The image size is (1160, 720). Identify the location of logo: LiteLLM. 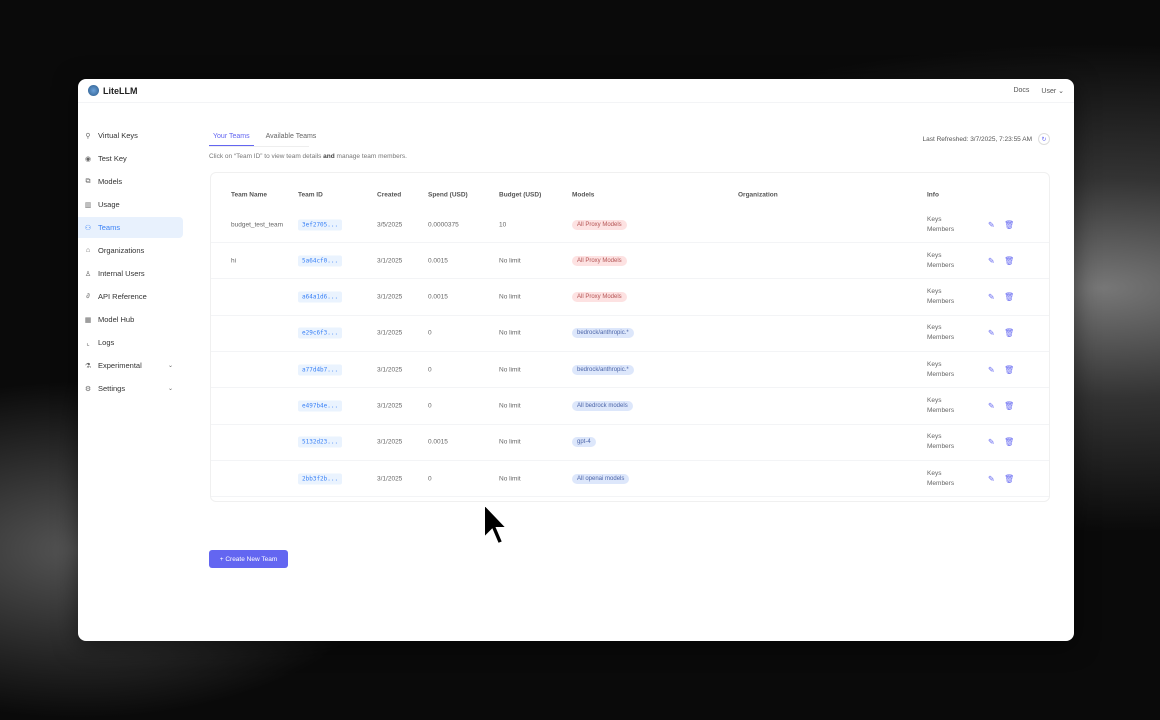
(113, 90).